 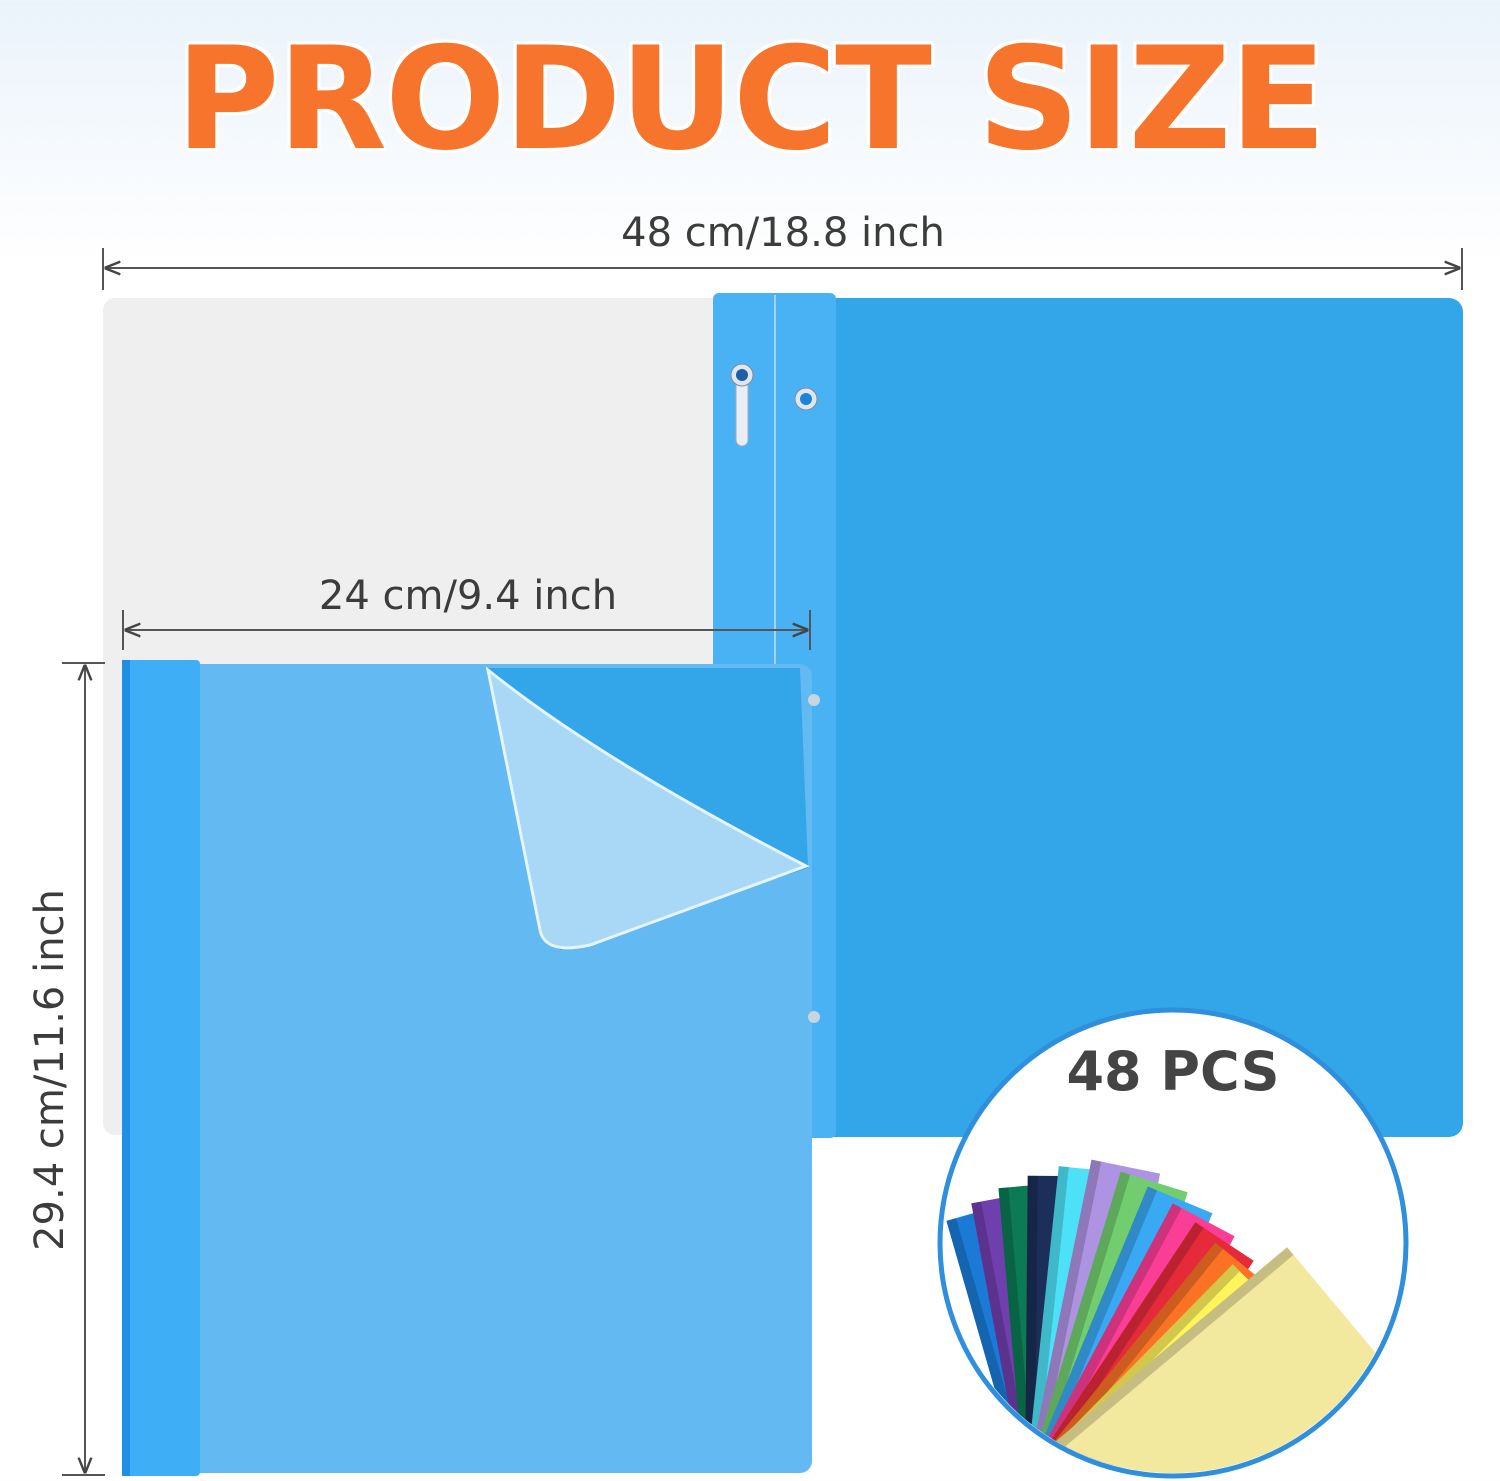 I want to click on color-fan, so click(x=1174, y=1316).